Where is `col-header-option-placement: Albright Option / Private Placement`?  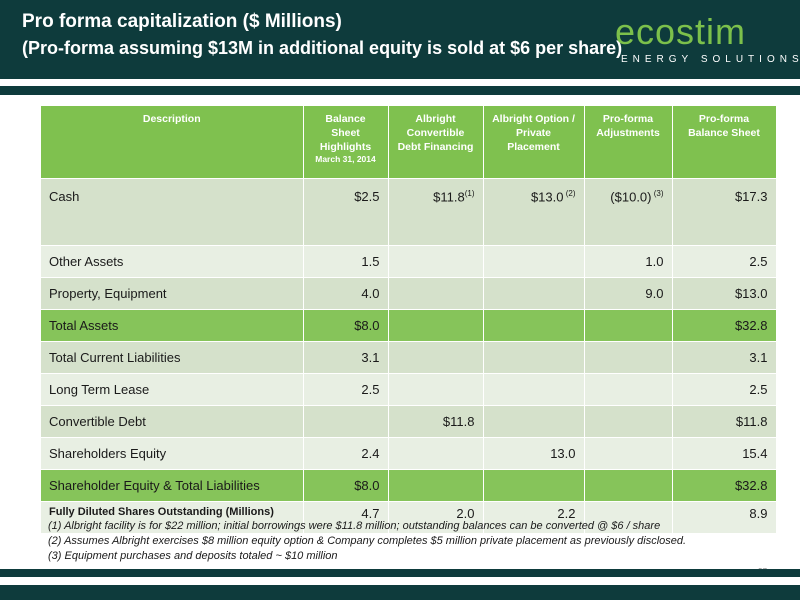 col-header-option-placement: Albright Option / Private Placement is located at coordinates (534, 142).